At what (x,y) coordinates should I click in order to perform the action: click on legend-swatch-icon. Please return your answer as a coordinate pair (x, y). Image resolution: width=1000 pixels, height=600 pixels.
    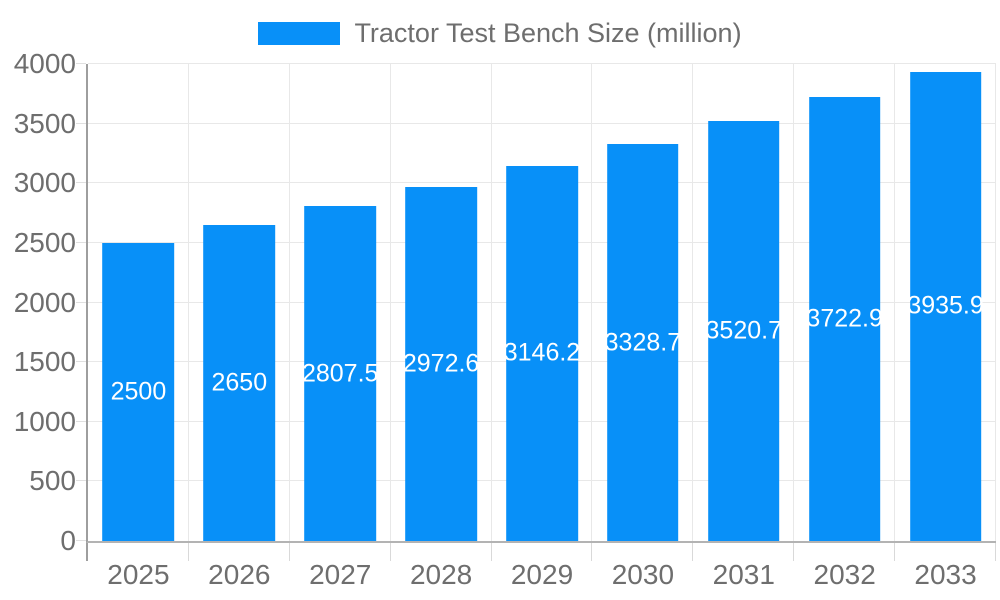
    Looking at the image, I should click on (299, 33).